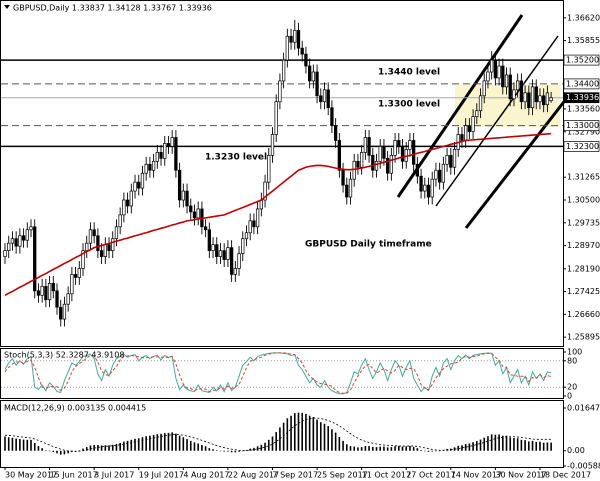  What do you see at coordinates (31, 475) in the screenshot?
I see `x-tick-label: 30 May 2017` at bounding box center [31, 475].